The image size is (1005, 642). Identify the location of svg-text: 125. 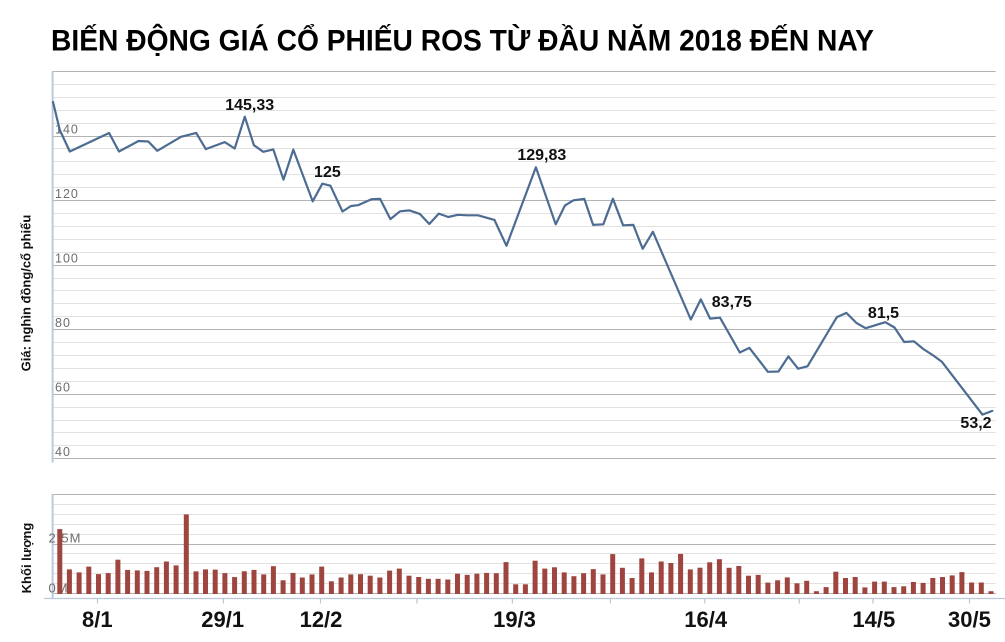
(327, 172).